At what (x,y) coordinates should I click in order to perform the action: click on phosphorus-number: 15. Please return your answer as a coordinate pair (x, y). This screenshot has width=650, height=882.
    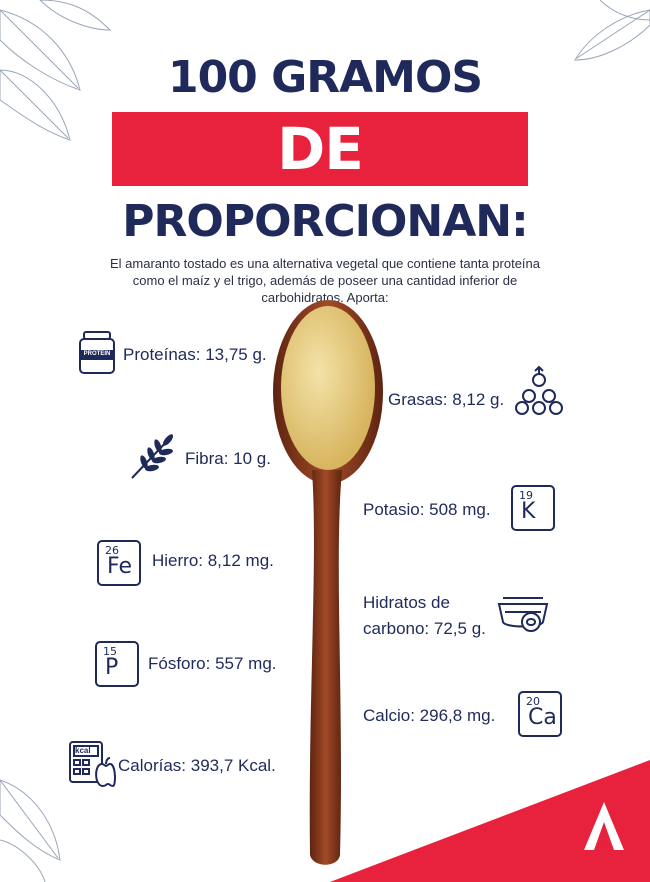
    Looking at the image, I should click on (110, 651).